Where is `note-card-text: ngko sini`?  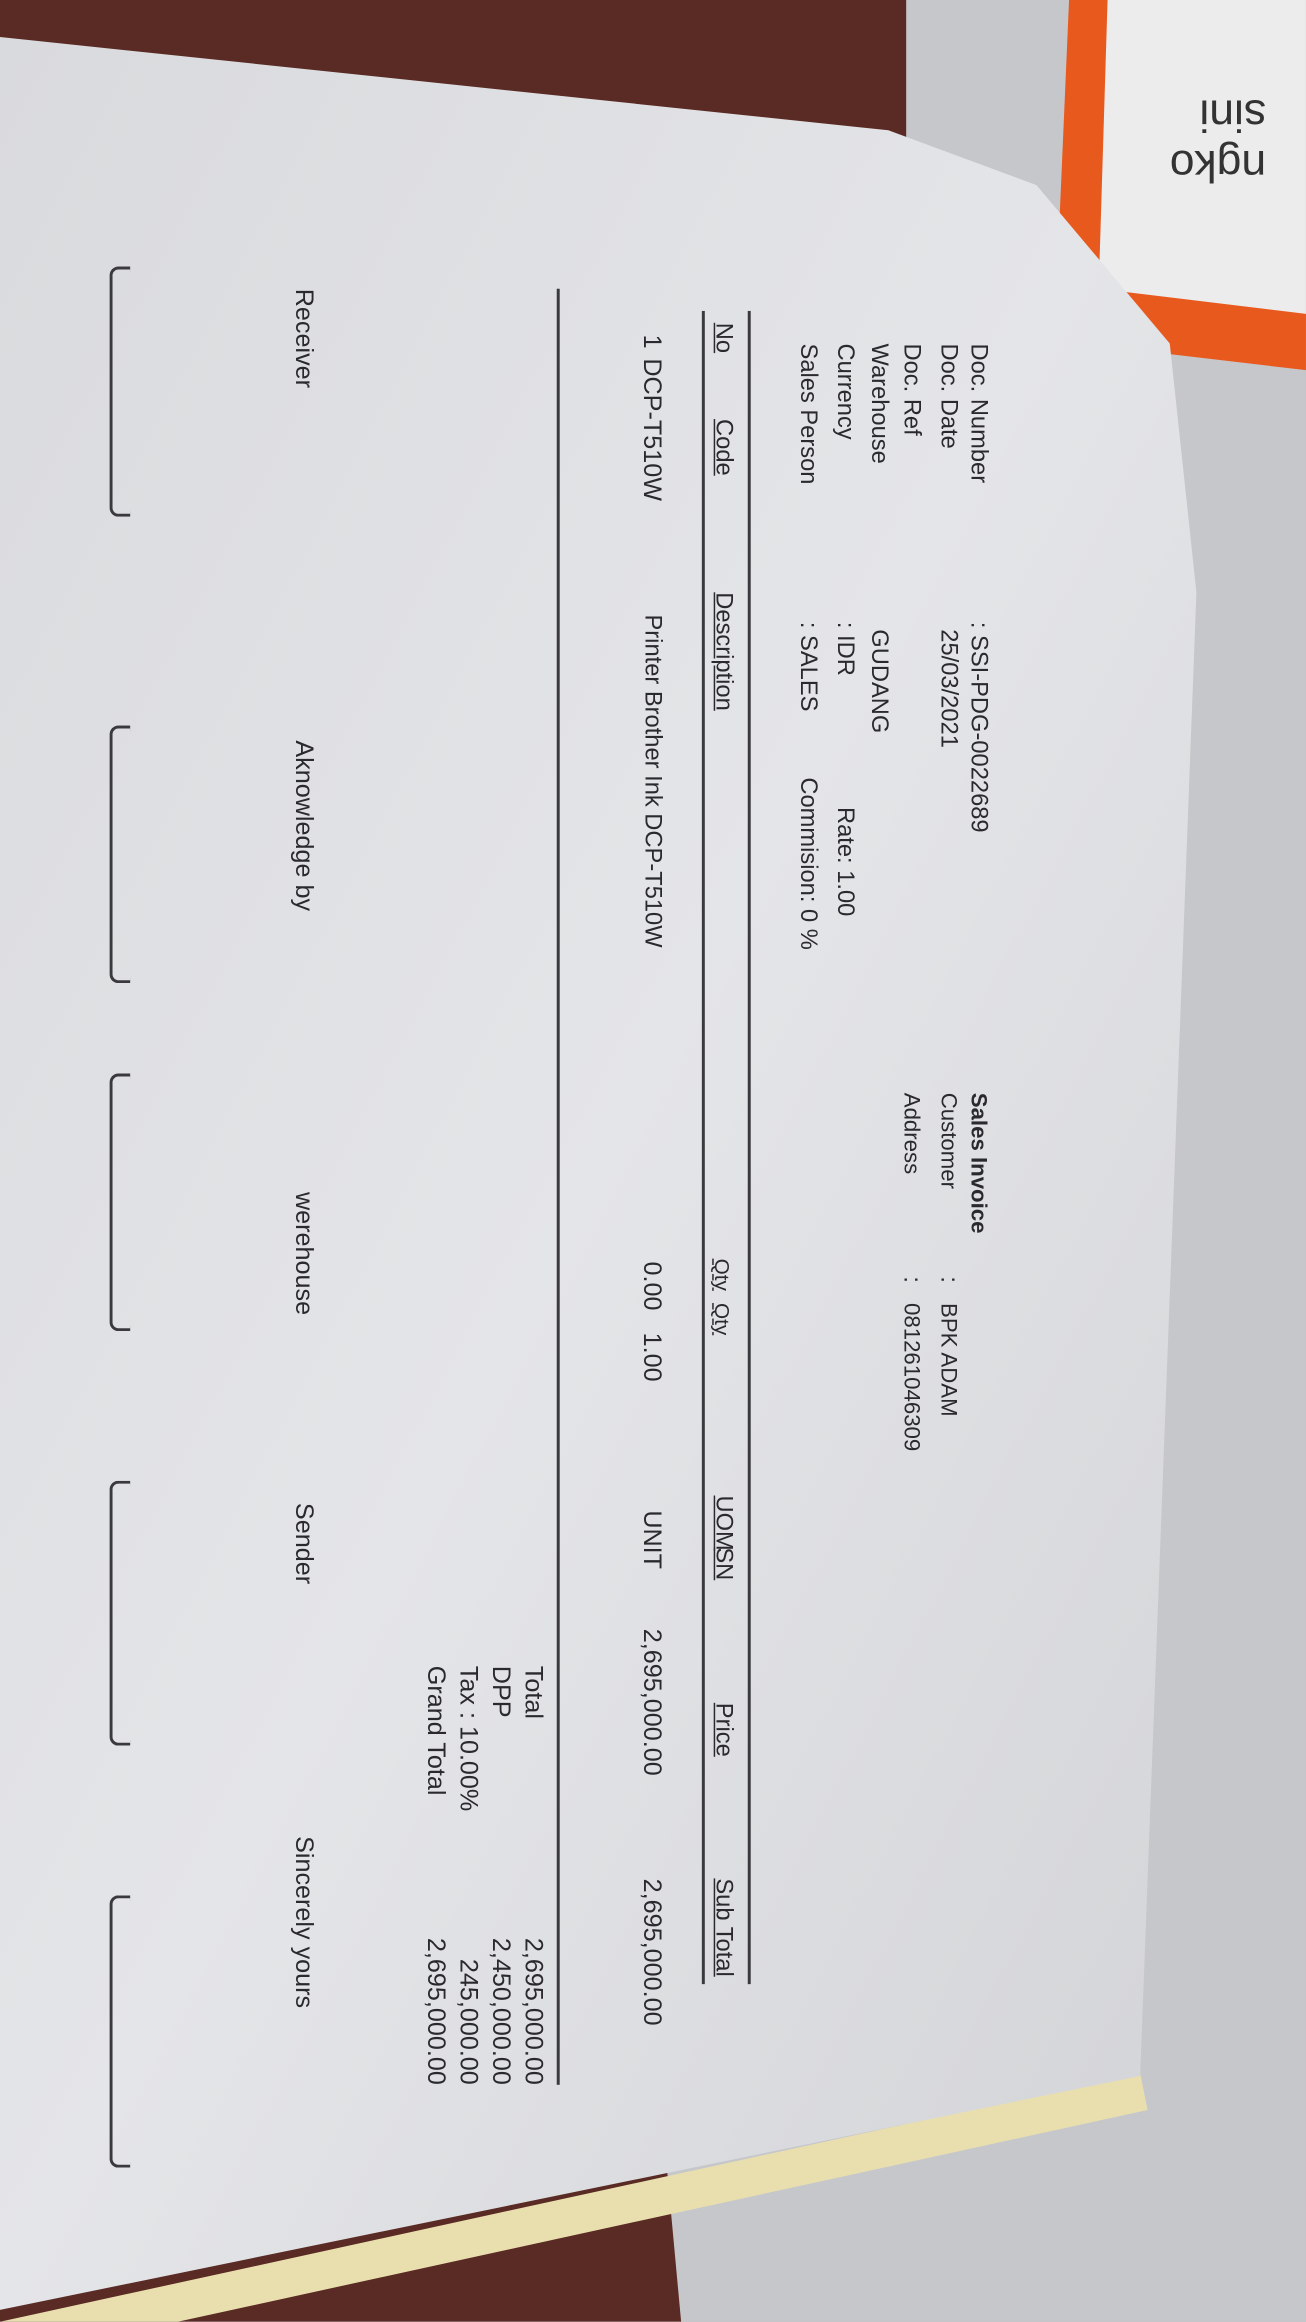
note-card-text: ngko sini is located at coordinates (1218, 139).